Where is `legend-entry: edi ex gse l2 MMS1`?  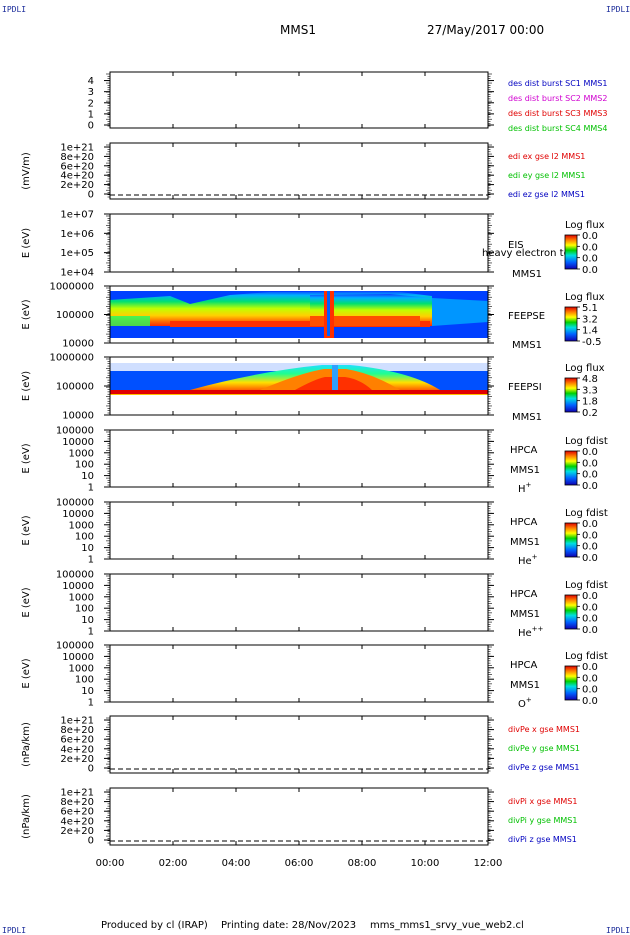
legend-entry: edi ex gse l2 MMS1 is located at coordinates (546, 156).